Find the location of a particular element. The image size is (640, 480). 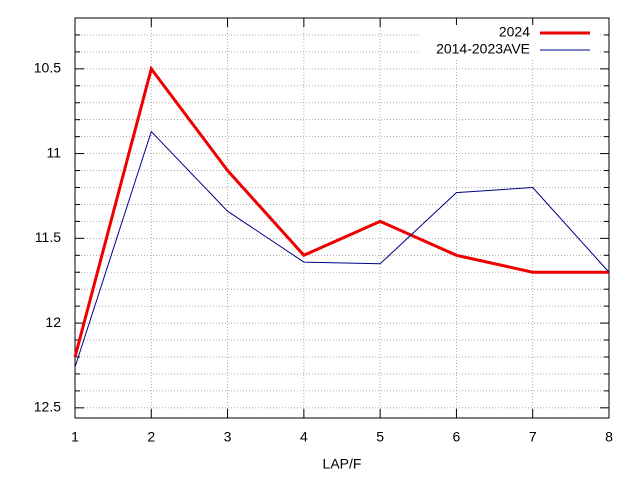

legend-label: 2014-2023AVE is located at coordinates (483, 49).